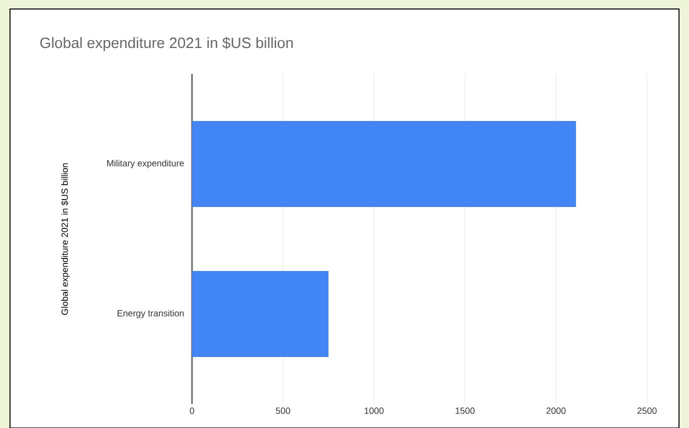  Describe the element at coordinates (374, 410) in the screenshot. I see `x-tick-label: 1000` at that location.